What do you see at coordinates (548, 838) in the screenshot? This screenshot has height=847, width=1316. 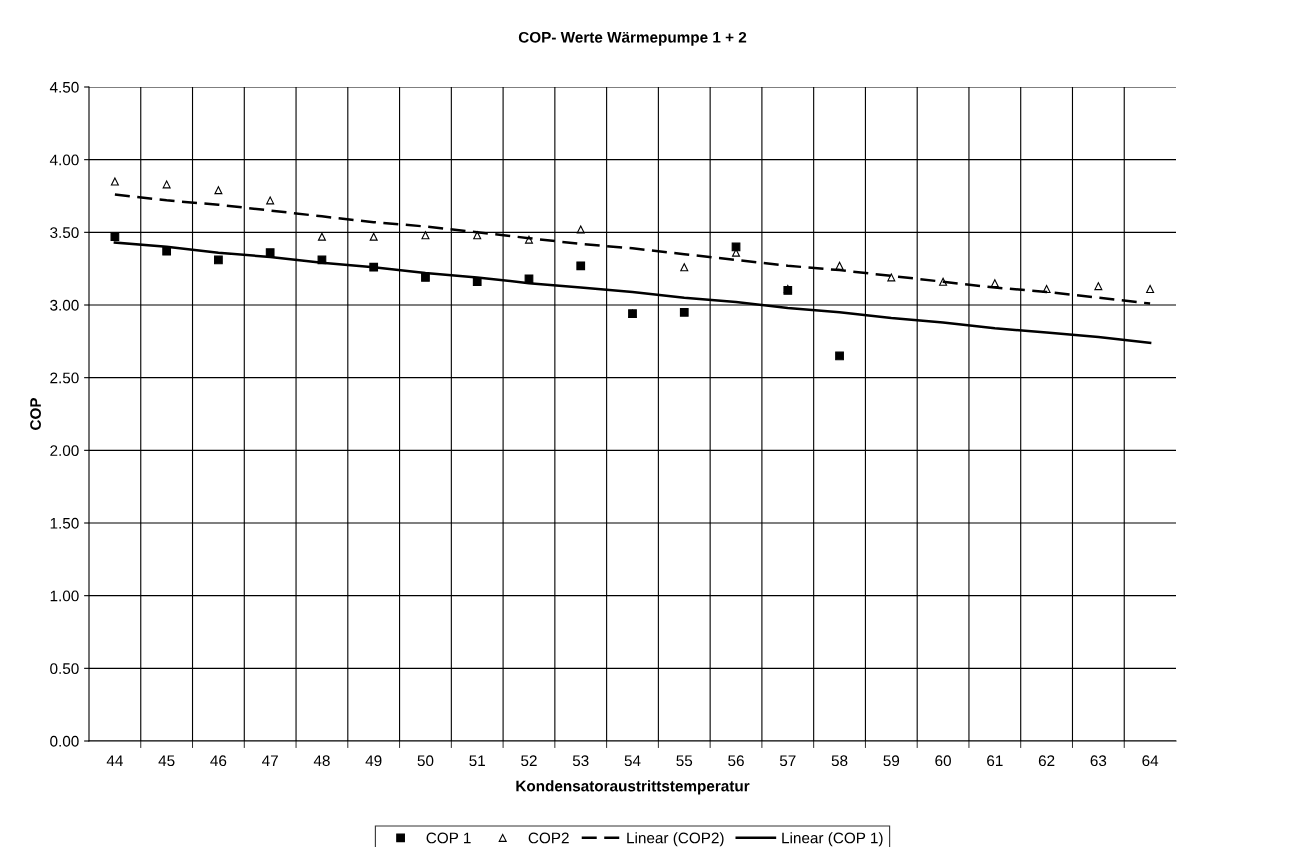 I see `legend-label: COP2` at bounding box center [548, 838].